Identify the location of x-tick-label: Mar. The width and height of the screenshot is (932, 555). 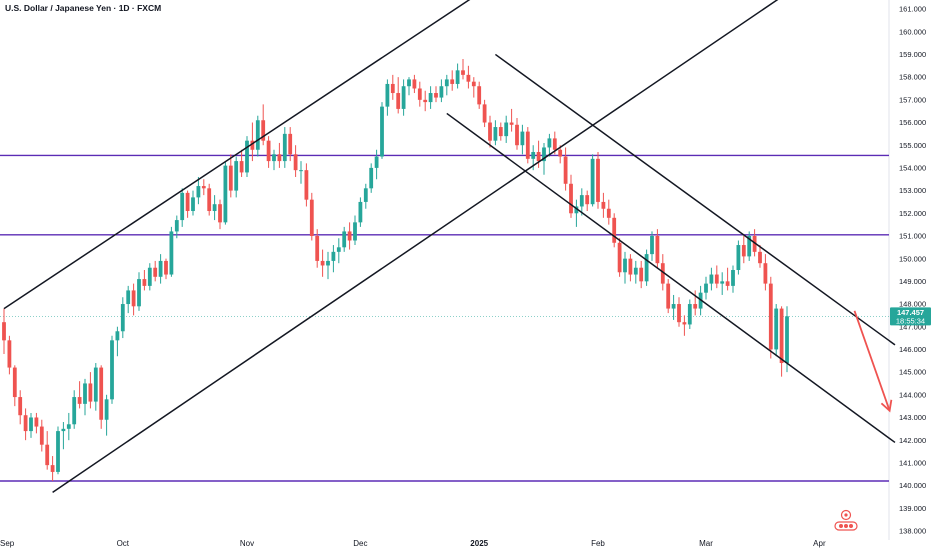
(706, 543).